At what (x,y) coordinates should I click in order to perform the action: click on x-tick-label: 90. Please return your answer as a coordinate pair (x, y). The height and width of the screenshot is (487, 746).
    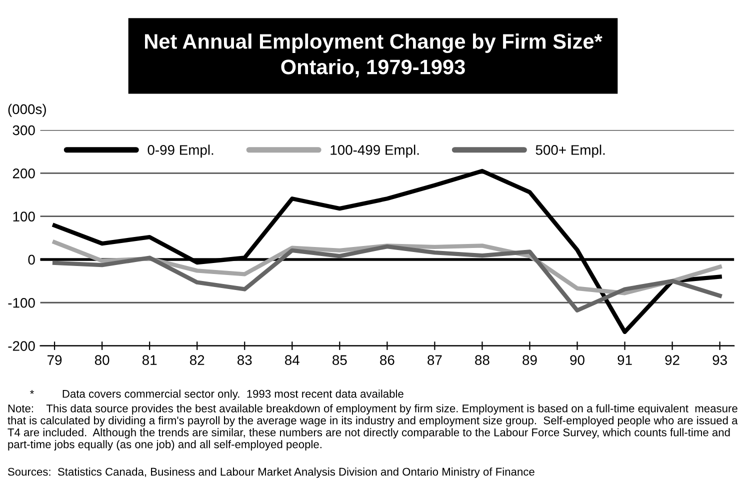
    Looking at the image, I should click on (577, 360).